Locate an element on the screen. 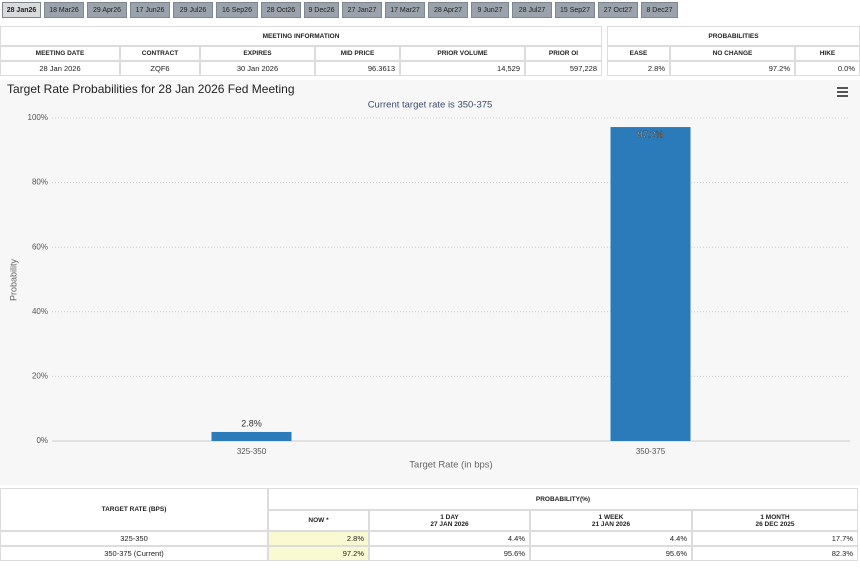 The image size is (860, 568). x-tick-label: 325-350 is located at coordinates (252, 451).